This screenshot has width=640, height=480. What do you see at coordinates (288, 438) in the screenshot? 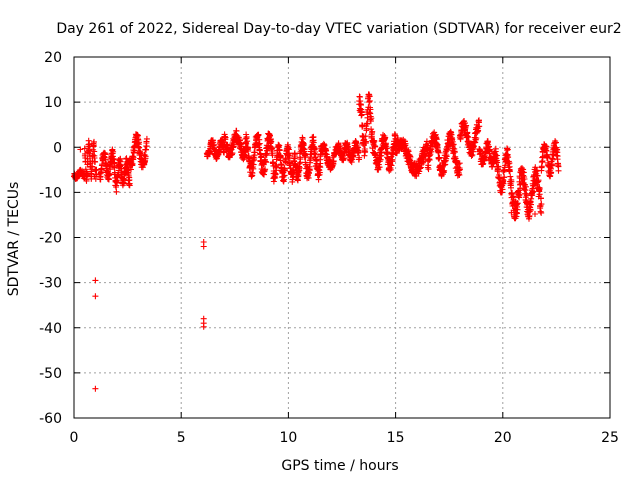
I see `x-tick-label: 10` at bounding box center [288, 438].